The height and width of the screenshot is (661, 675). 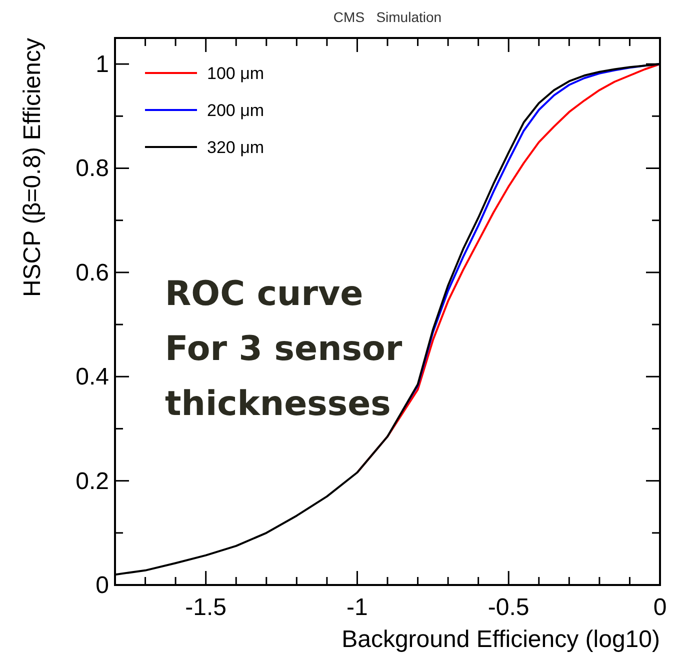 What do you see at coordinates (92, 168) in the screenshot?
I see `y-tick-label: 0.8` at bounding box center [92, 168].